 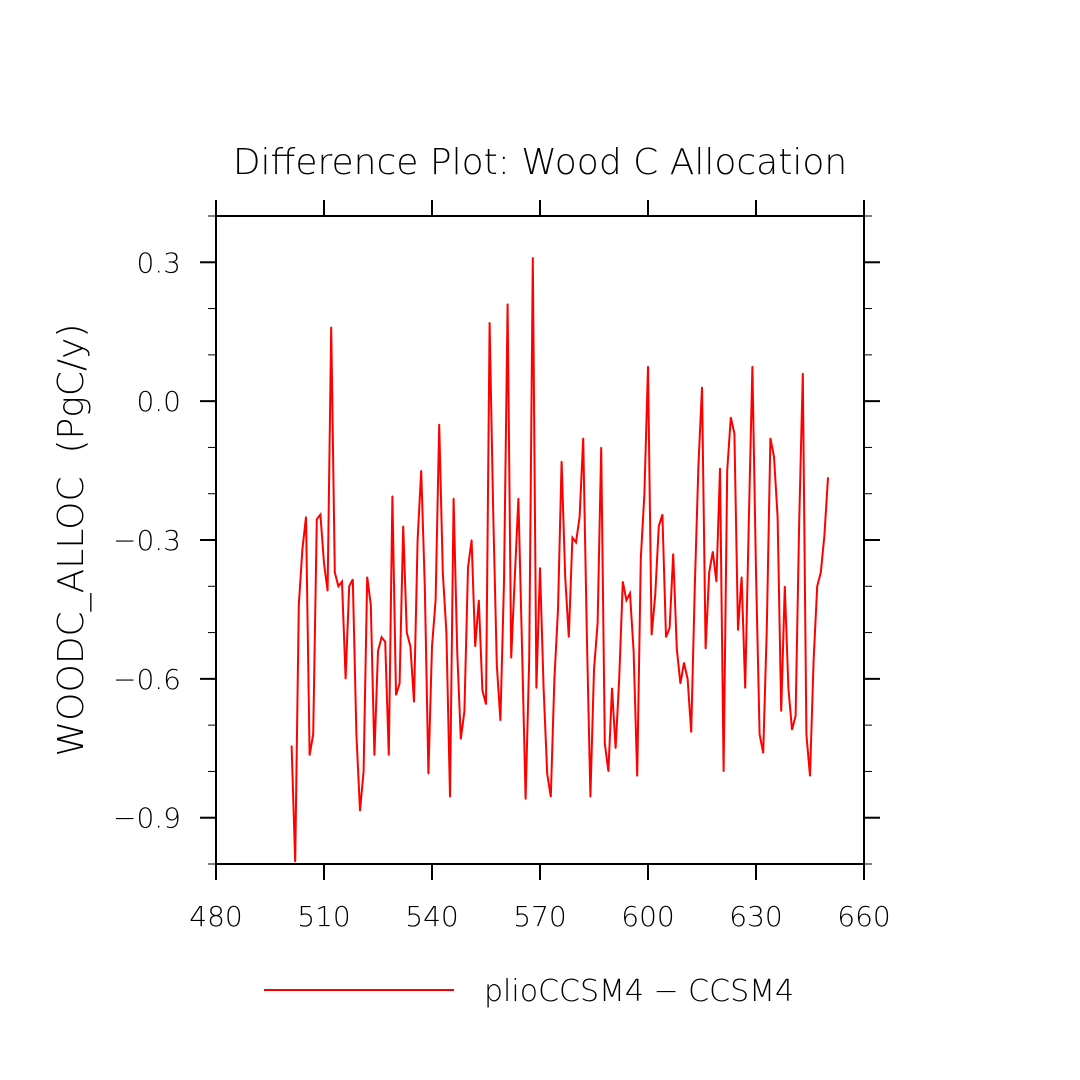 I want to click on legend: plioCCSM4 − CCSM4, so click(x=529, y=991).